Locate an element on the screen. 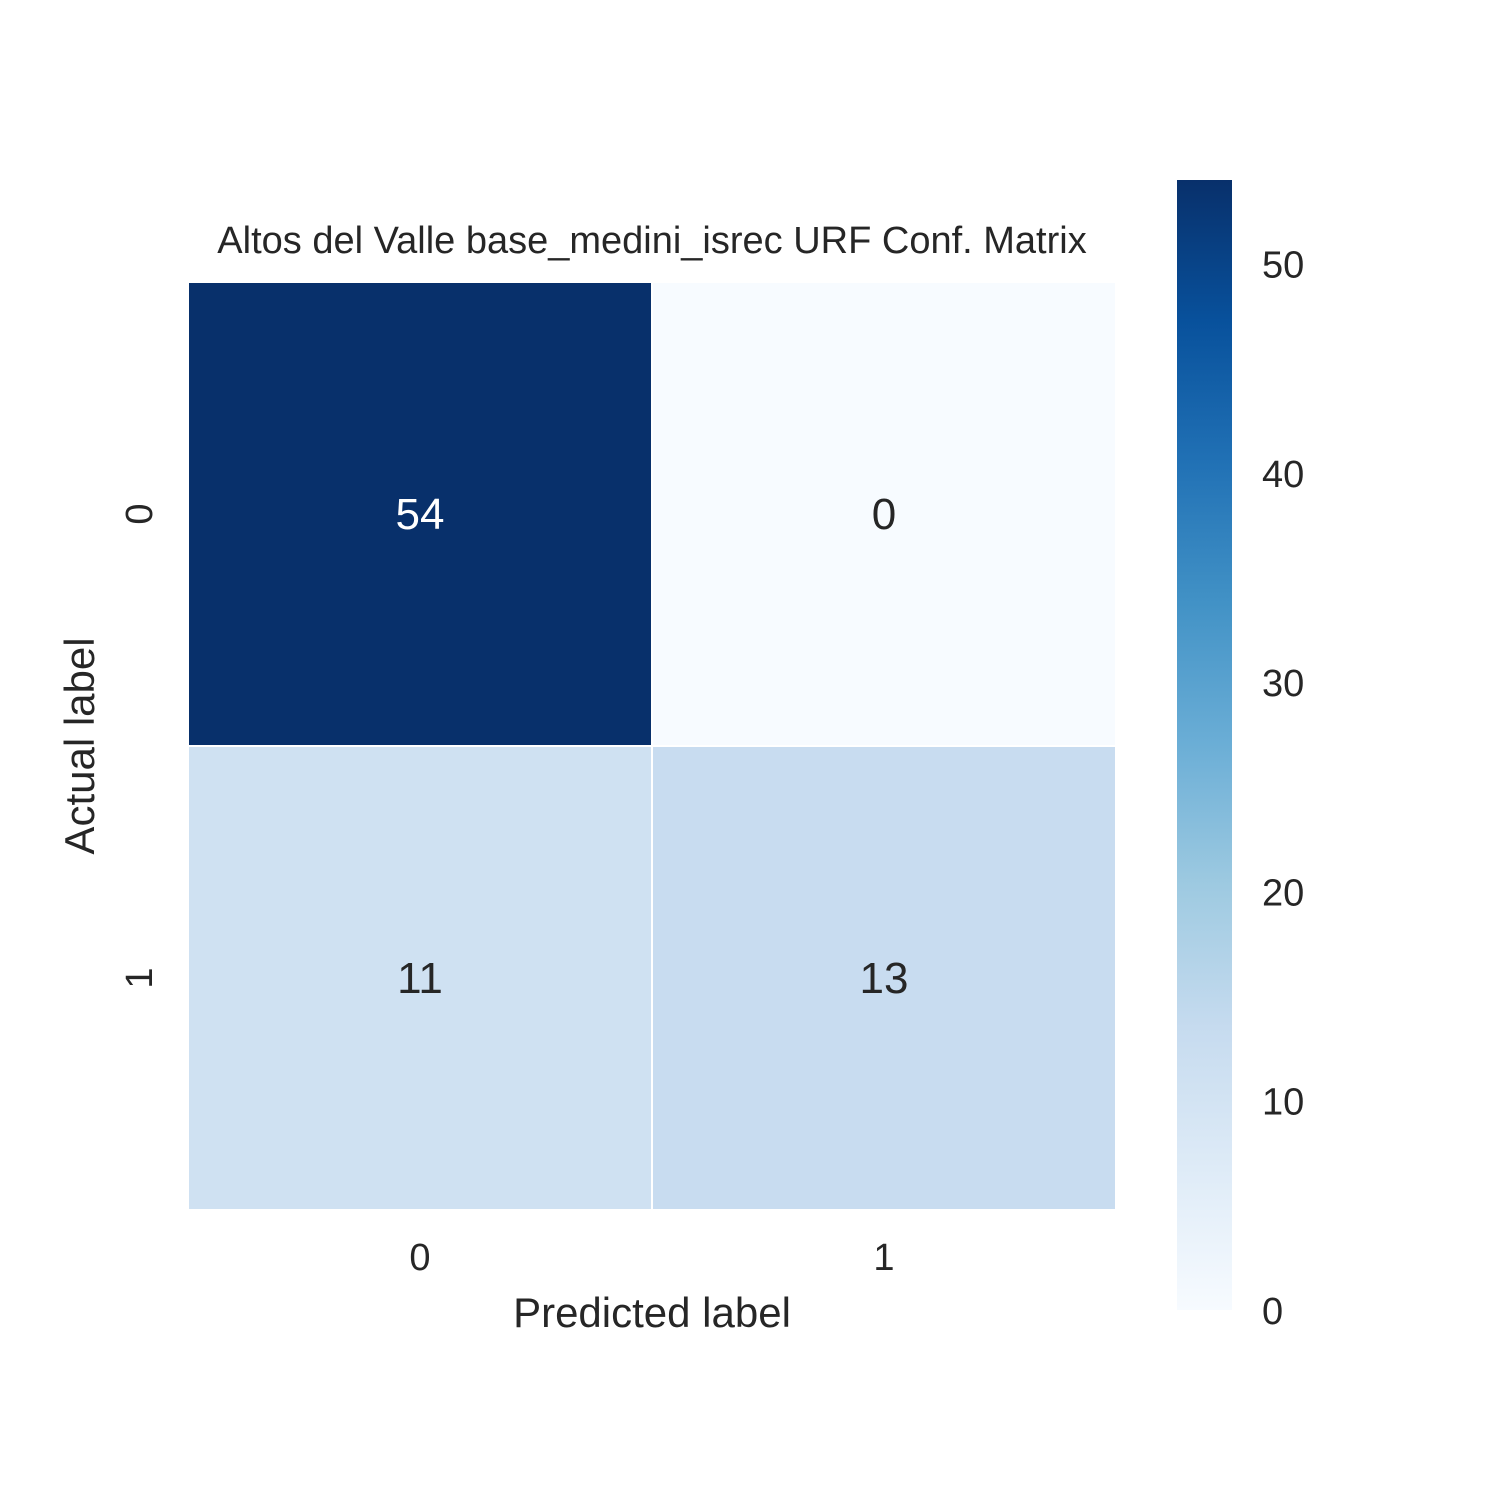  y-tick-labels: 01 is located at coordinates (140, 745).